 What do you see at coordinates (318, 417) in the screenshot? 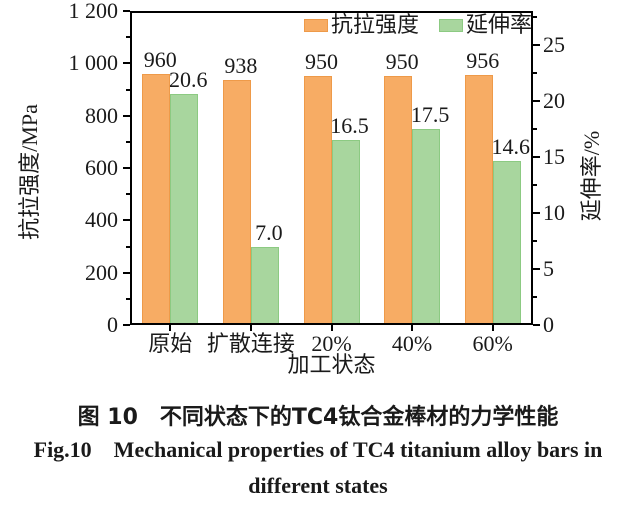
I see `caption-chinese: 图 10 不同状态下的TC4钛合金棒材的力学性能` at bounding box center [318, 417].